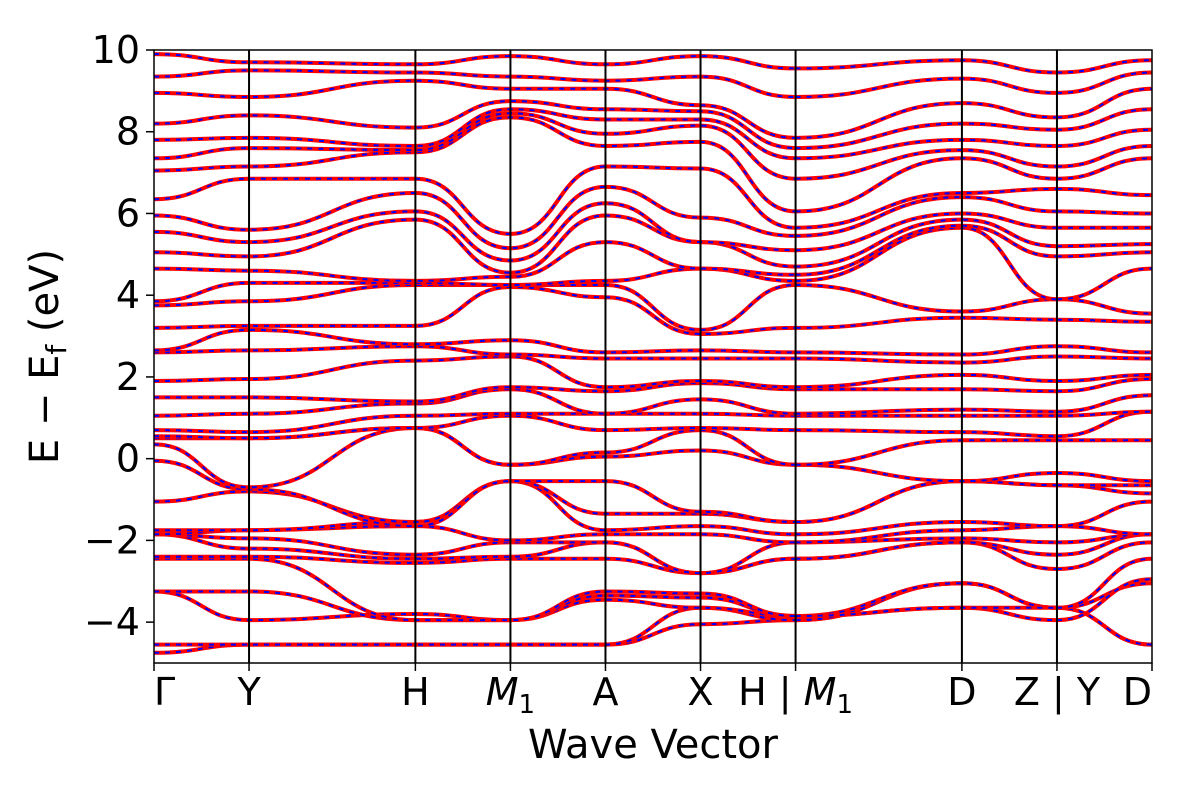 This screenshot has width=1200, height=800. I want to click on x-tick-label: M1, so click(510, 695).